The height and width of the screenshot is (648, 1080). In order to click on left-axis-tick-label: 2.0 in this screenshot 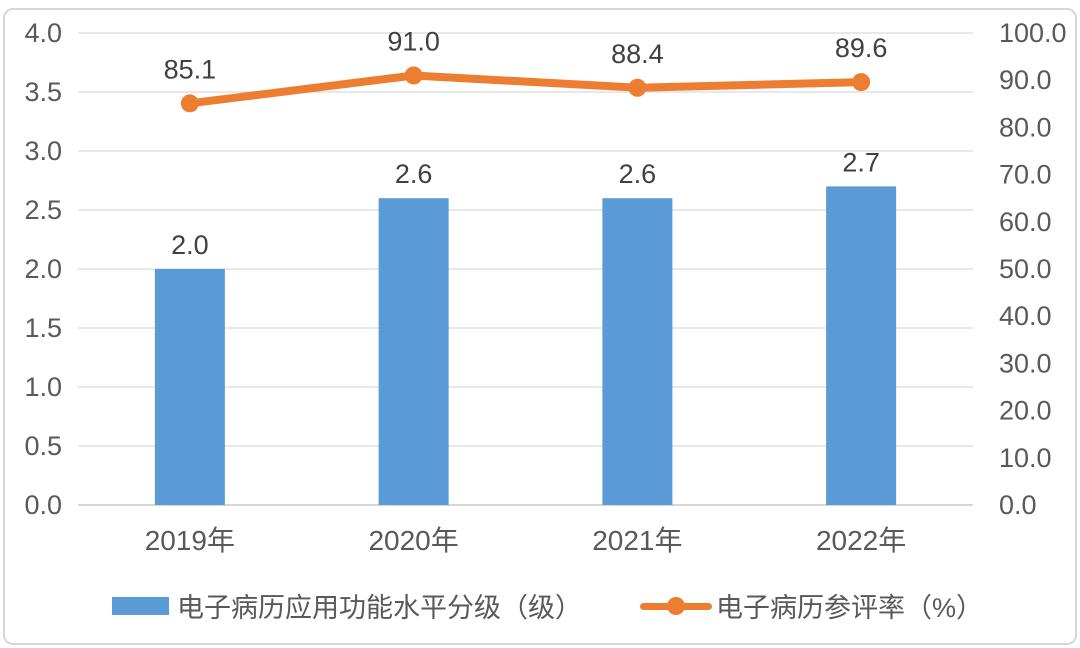, I will do `click(43, 269)`.